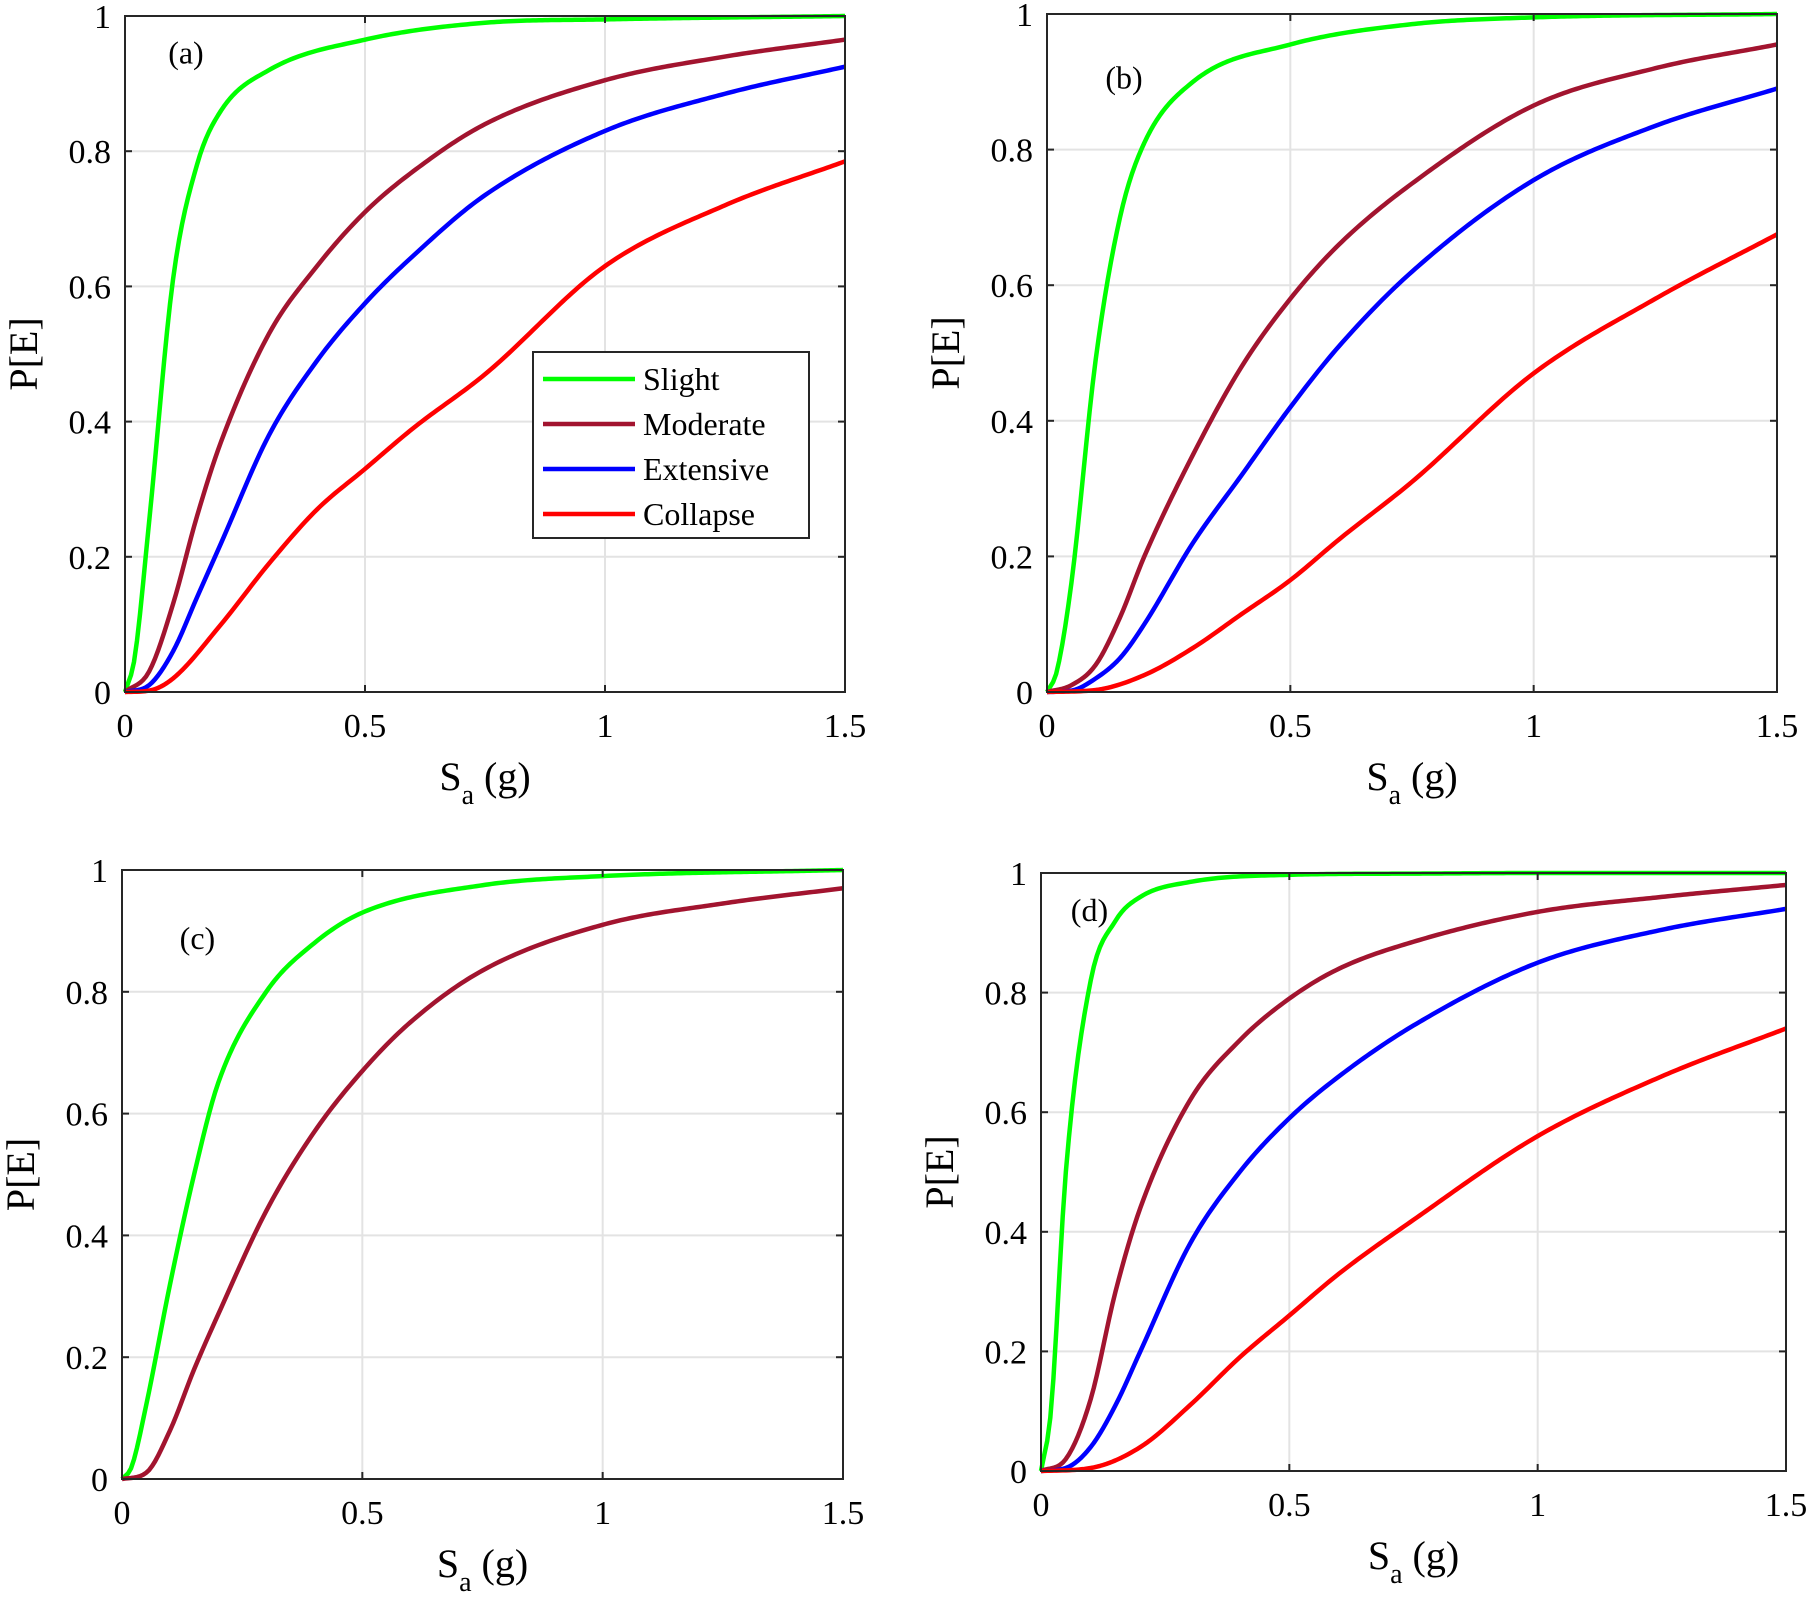  Describe the element at coordinates (699, 514) in the screenshot. I see `legend-label-collapse: Collapse` at that location.